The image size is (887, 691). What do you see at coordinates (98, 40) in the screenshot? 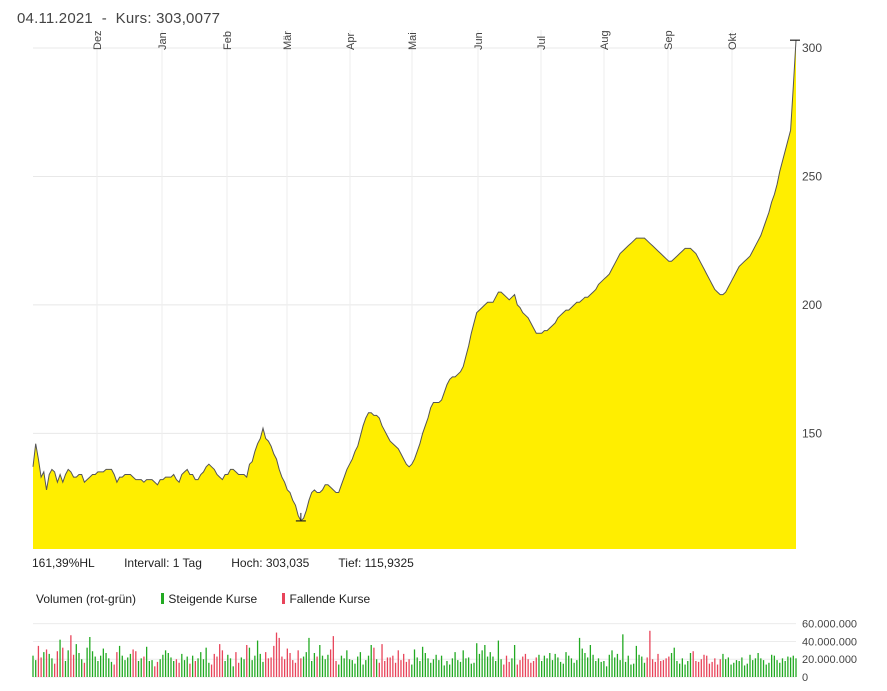
I see `month-label-0: Dez` at bounding box center [98, 40].